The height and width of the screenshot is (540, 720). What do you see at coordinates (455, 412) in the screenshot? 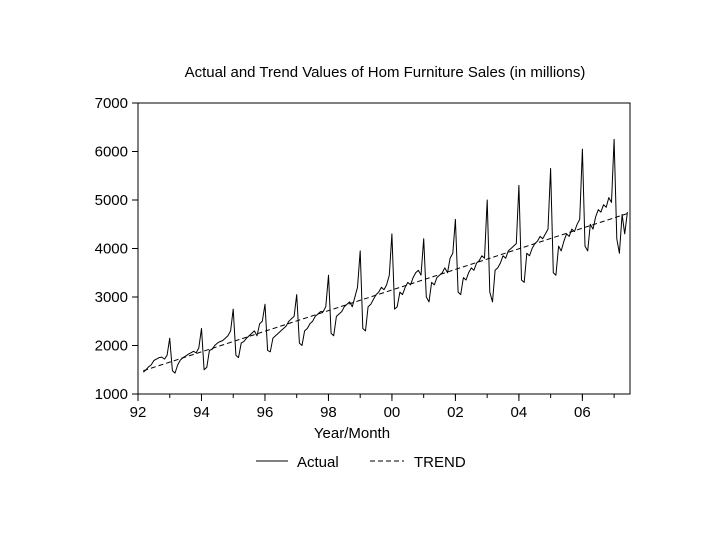
I see `x-tick-label: 02` at bounding box center [455, 412].